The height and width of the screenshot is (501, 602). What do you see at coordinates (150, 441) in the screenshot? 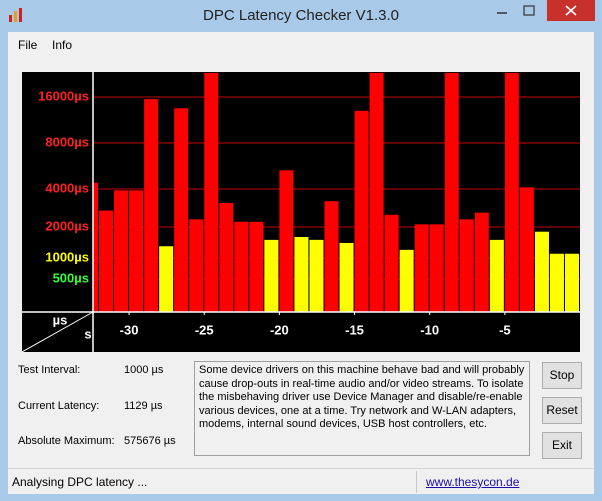
I see `stat-value: 575676 µs` at bounding box center [150, 441].